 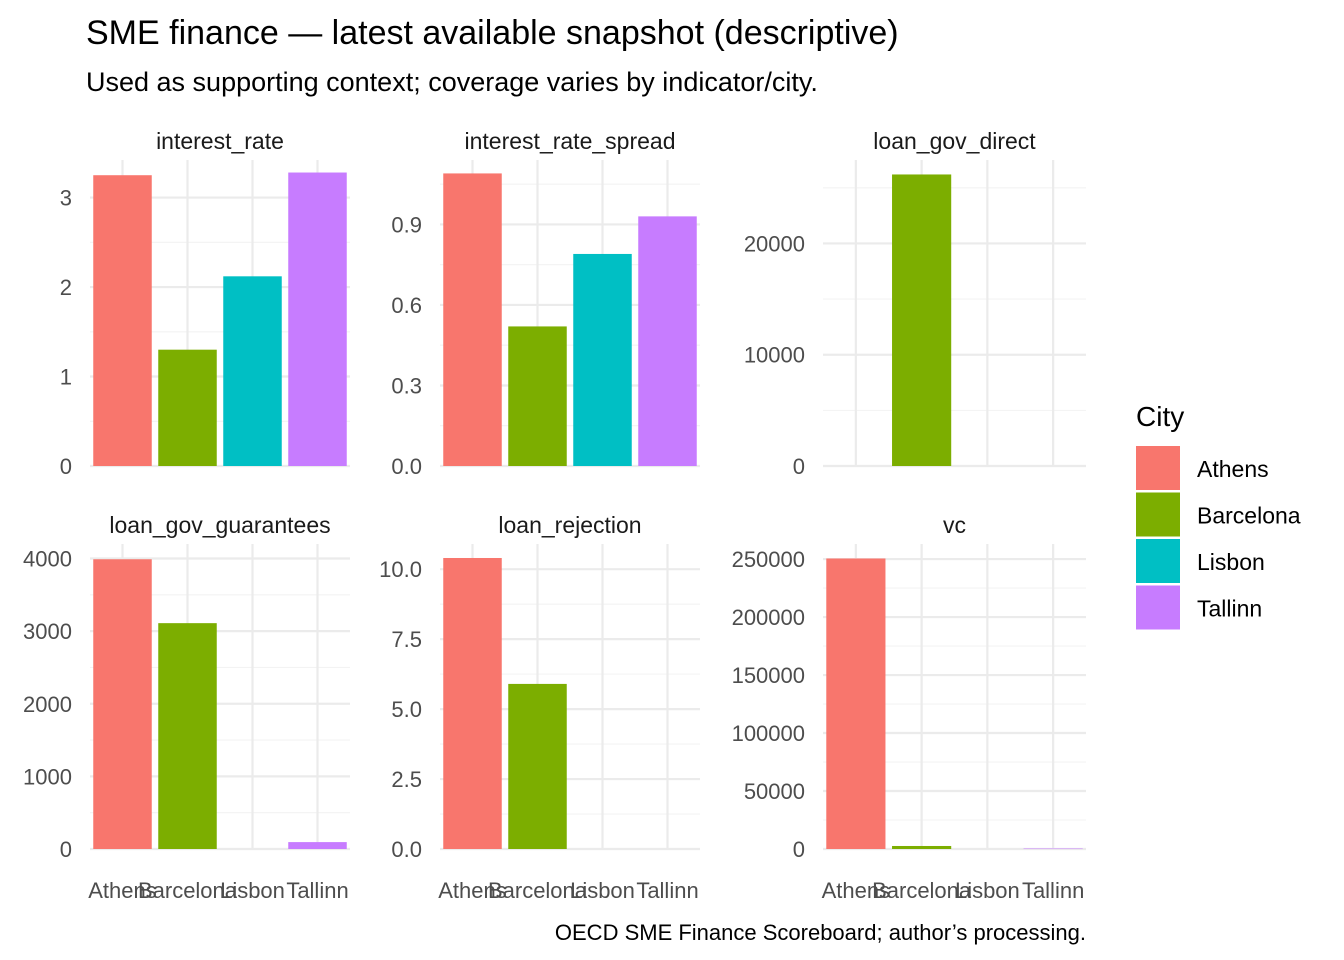 I want to click on y-tick-label: 3, so click(x=66, y=198).